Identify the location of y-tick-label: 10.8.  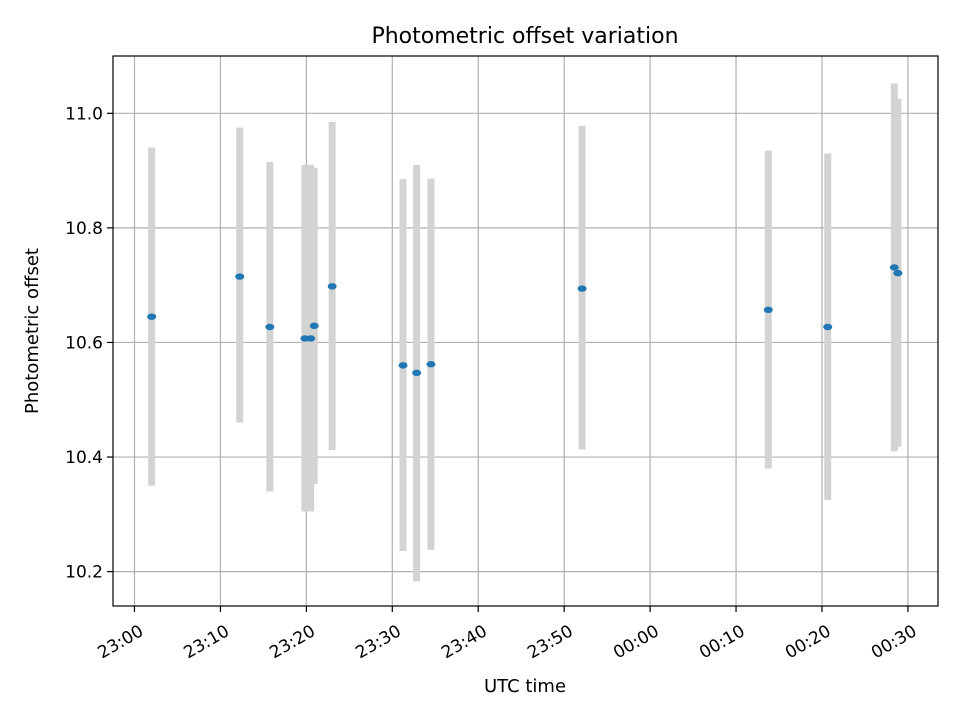
(84, 229).